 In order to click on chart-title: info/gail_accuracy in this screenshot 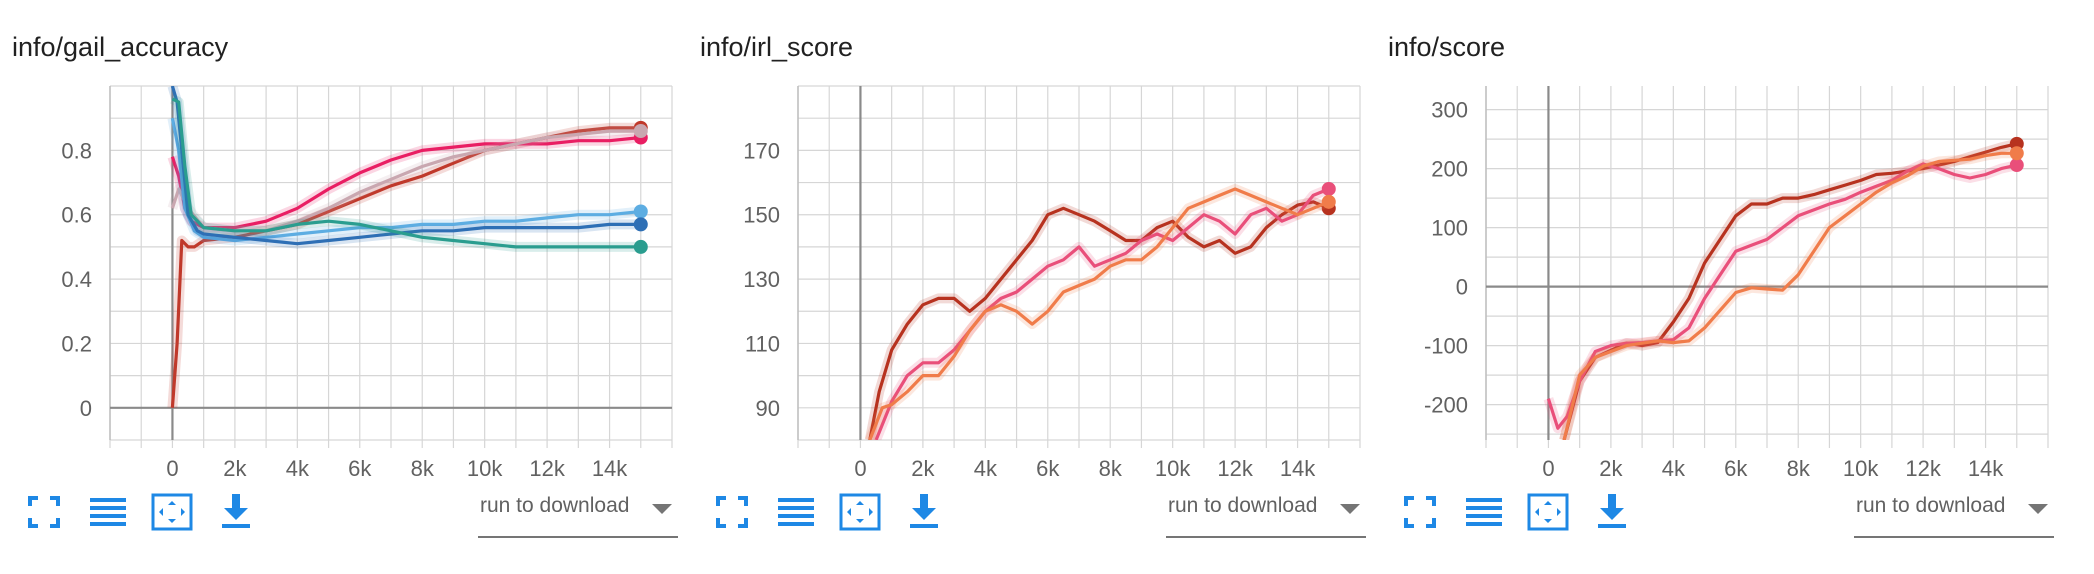, I will do `click(120, 47)`.